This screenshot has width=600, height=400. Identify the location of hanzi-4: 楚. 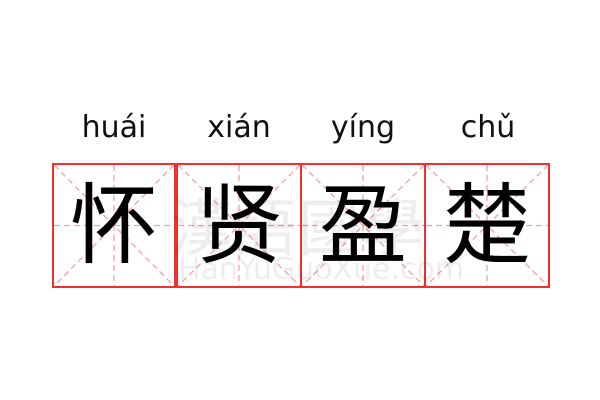
(486, 225).